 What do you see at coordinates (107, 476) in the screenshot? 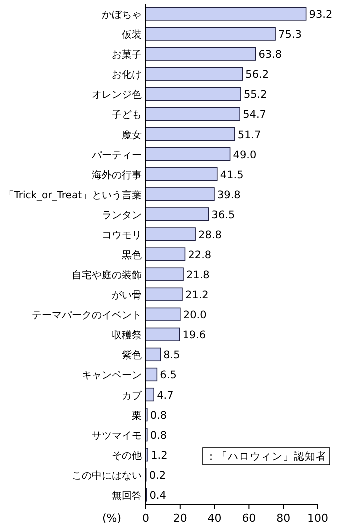
I see `y-tick-label: この中にはない` at bounding box center [107, 476].